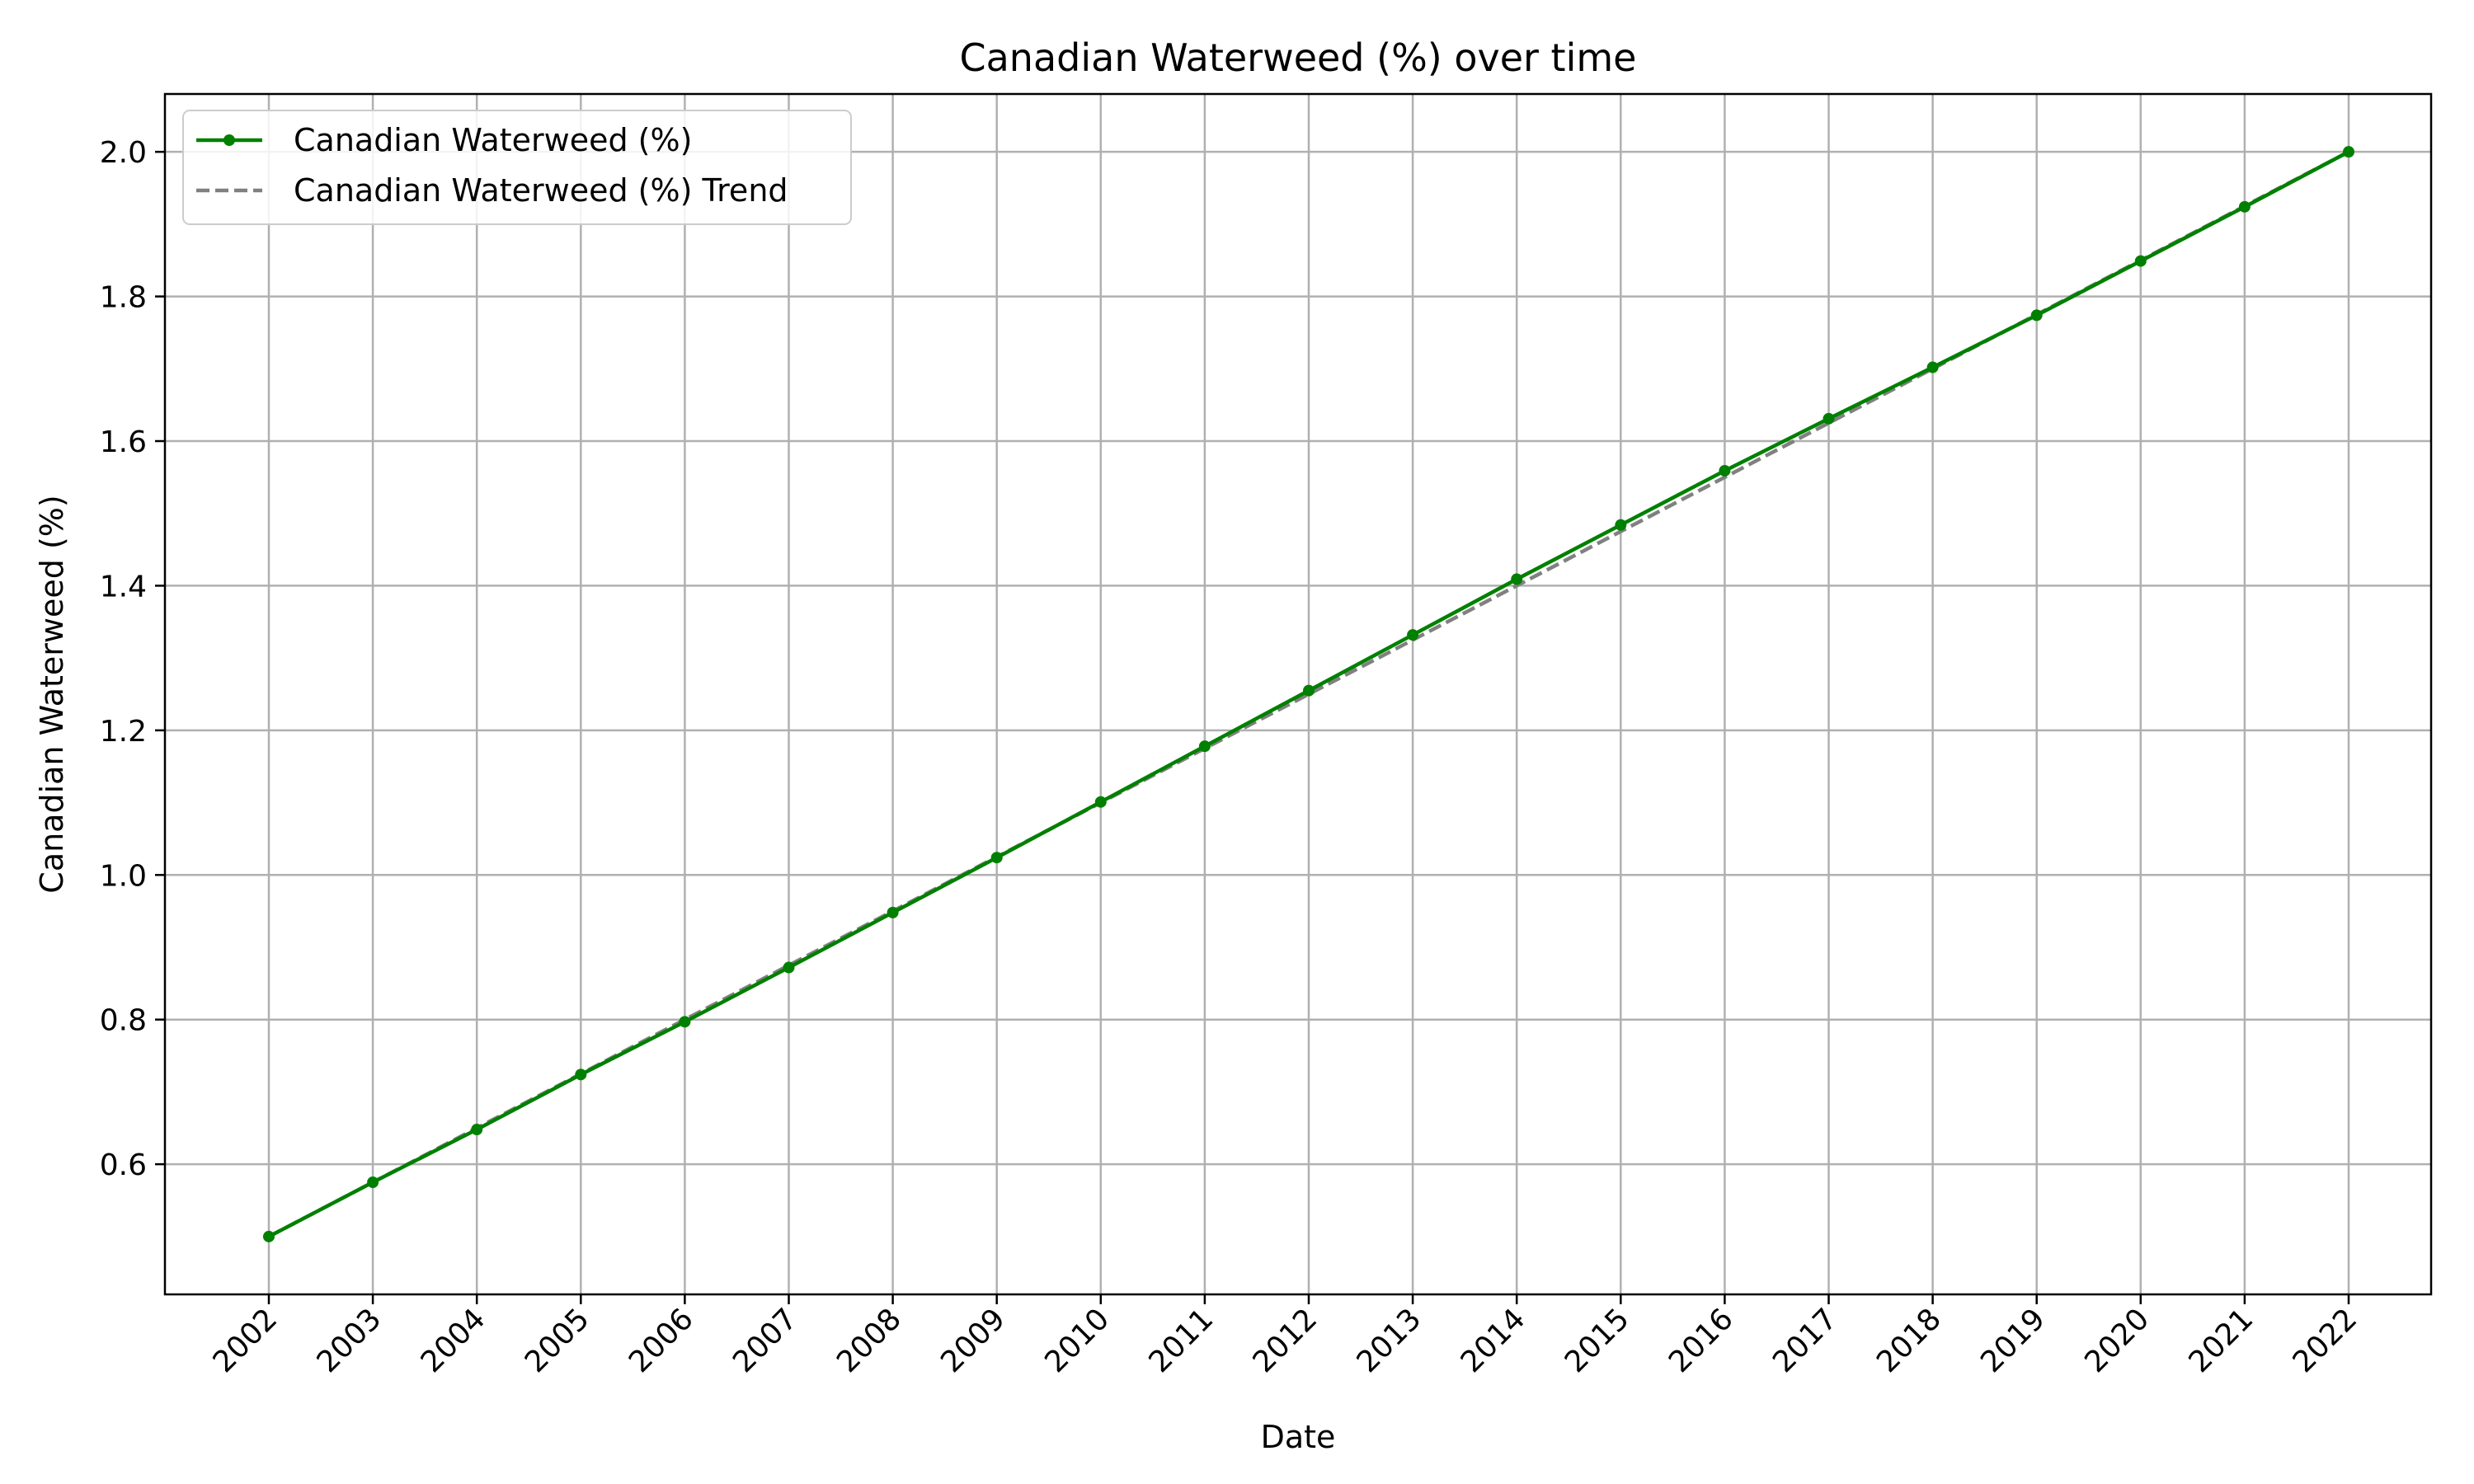 Image resolution: width=2474 pixels, height=1484 pixels. I want to click on y-tick-label: 0.6, so click(123, 1165).